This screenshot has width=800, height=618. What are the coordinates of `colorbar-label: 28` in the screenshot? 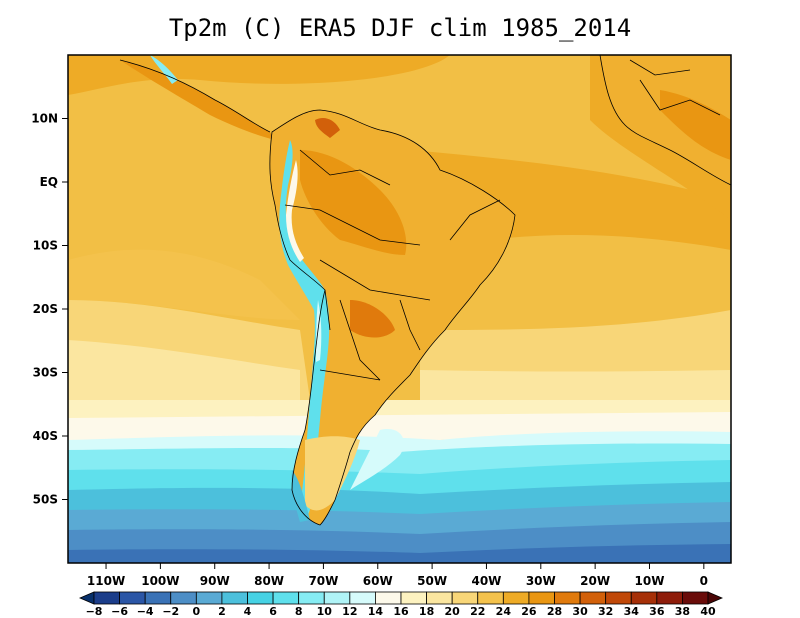 It's located at (554, 611).